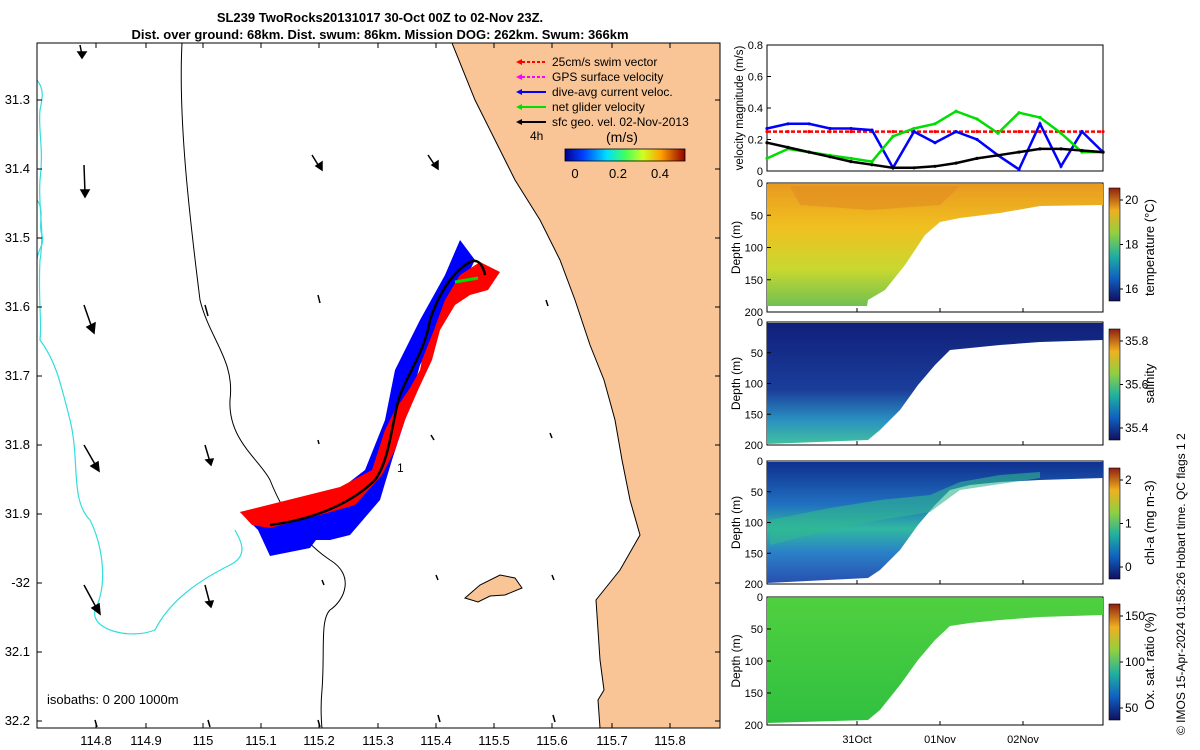  What do you see at coordinates (1114, 662) in the screenshot?
I see `oxygen-colorbar` at bounding box center [1114, 662].